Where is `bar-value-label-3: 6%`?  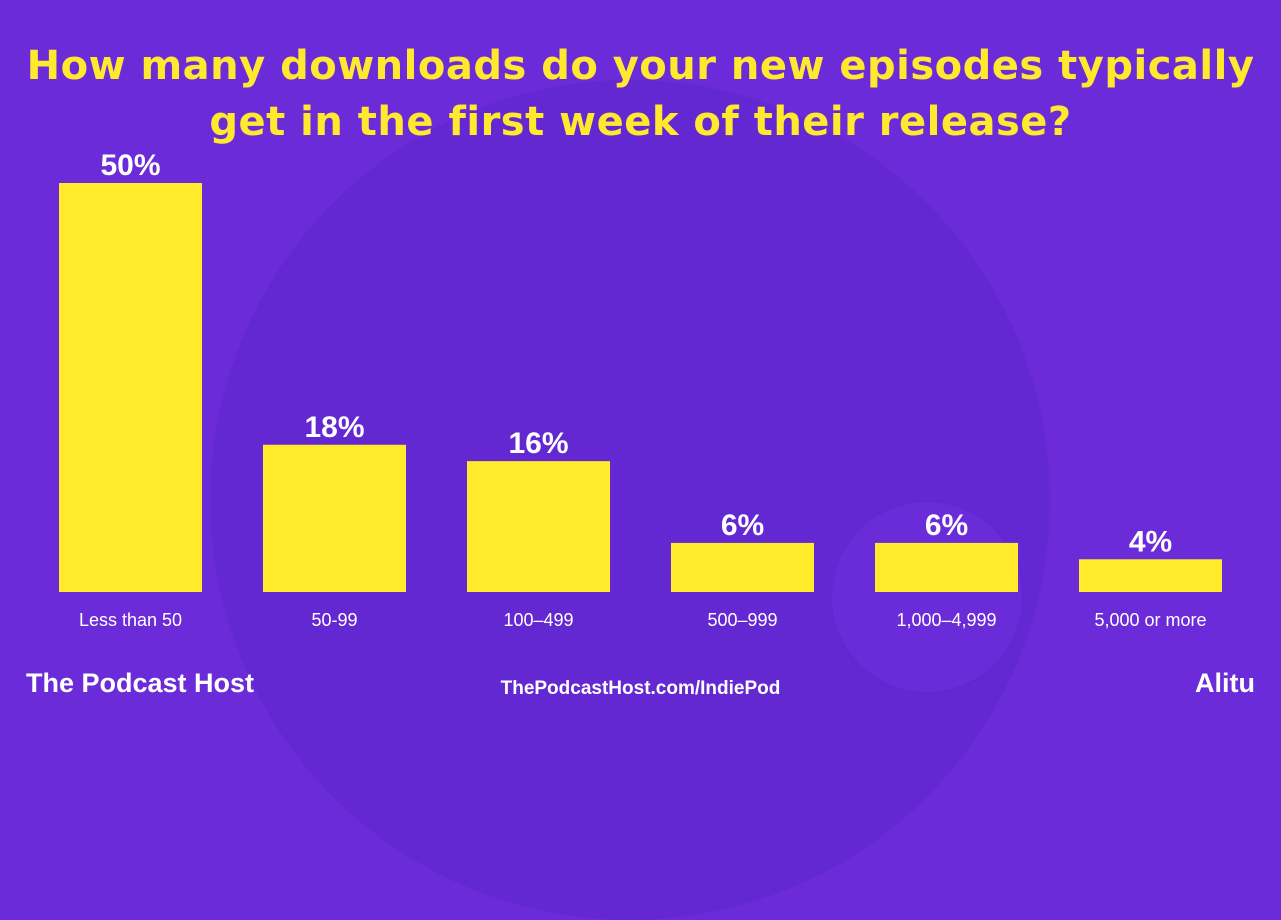 bar-value-label-3: 6% is located at coordinates (742, 525).